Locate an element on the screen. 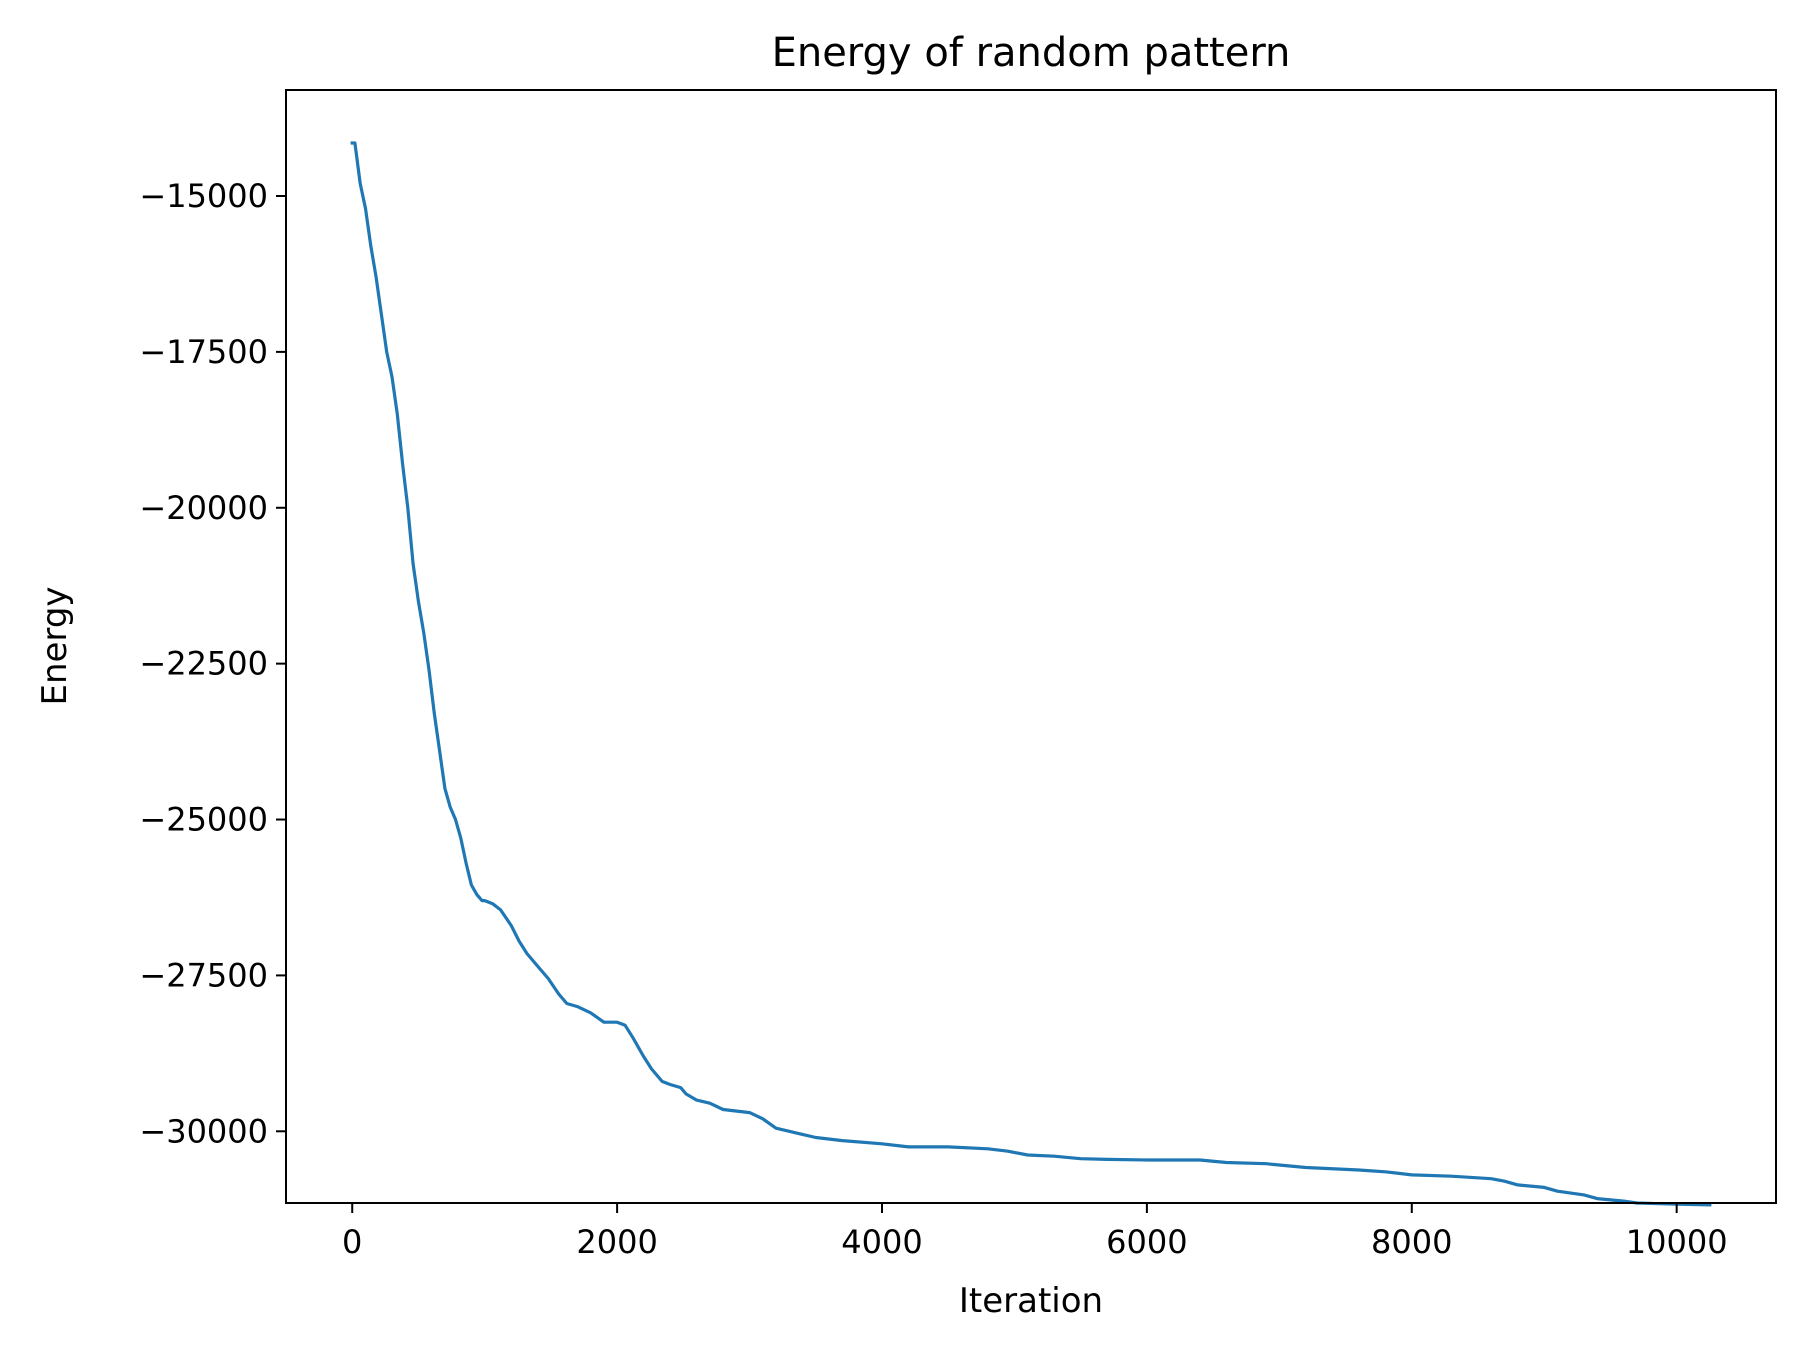 This screenshot has width=1803, height=1361. chart-title: Energy of random pattern is located at coordinates (1031, 53).